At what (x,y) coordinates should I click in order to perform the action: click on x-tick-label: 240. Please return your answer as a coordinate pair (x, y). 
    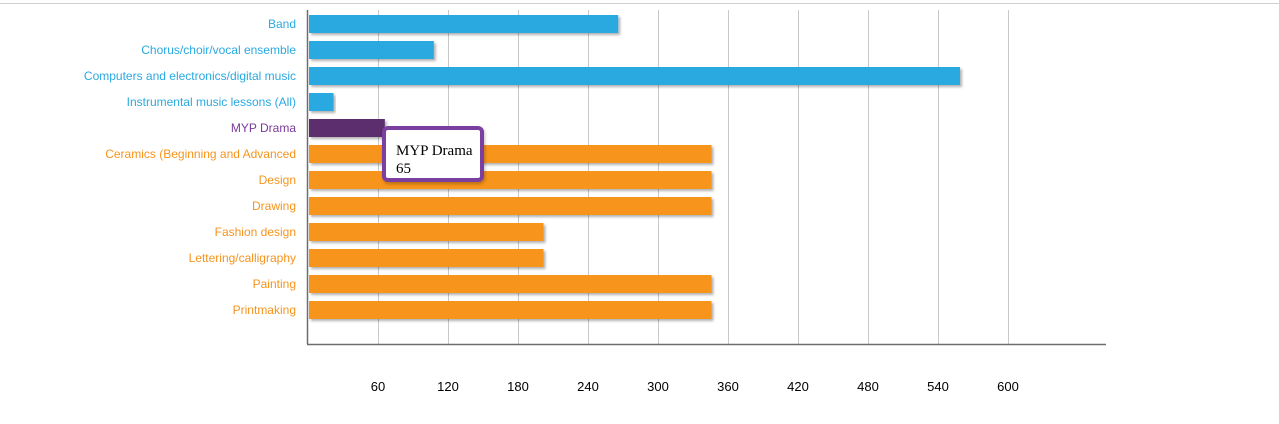
    Looking at the image, I should click on (588, 386).